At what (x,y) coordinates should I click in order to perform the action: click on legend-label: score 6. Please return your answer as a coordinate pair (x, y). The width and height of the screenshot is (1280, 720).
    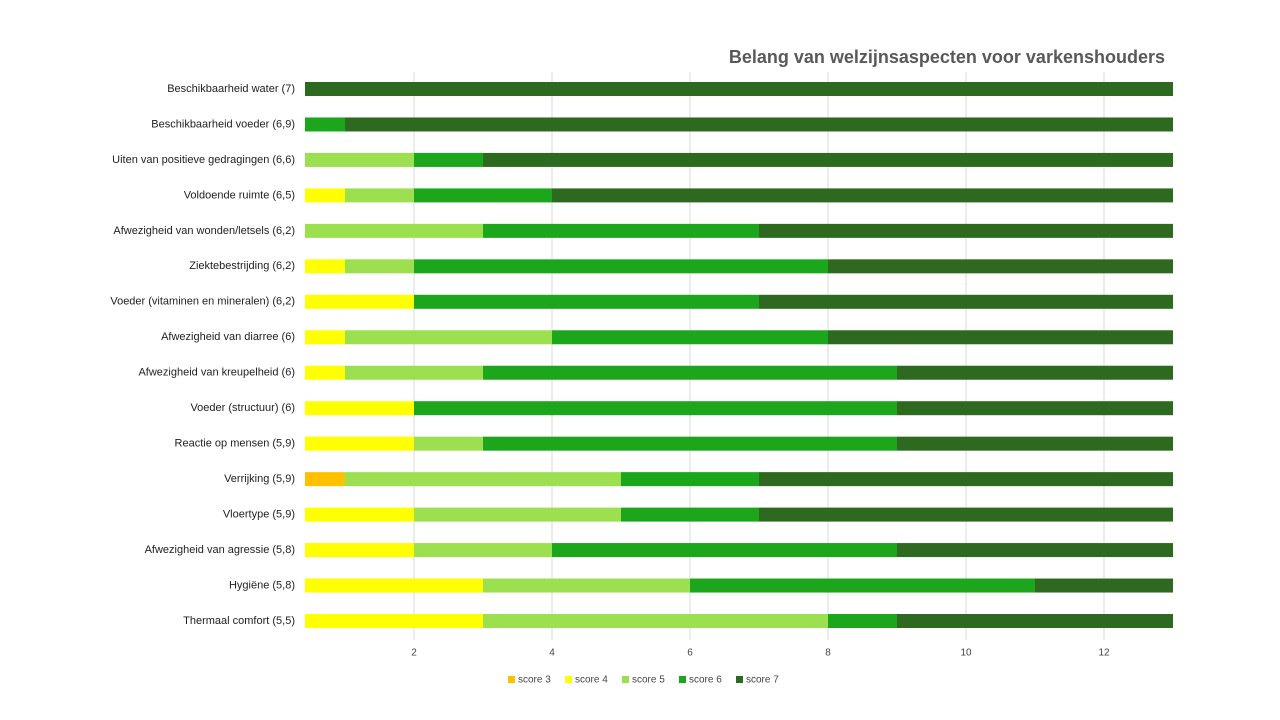
    Looking at the image, I should click on (705, 680).